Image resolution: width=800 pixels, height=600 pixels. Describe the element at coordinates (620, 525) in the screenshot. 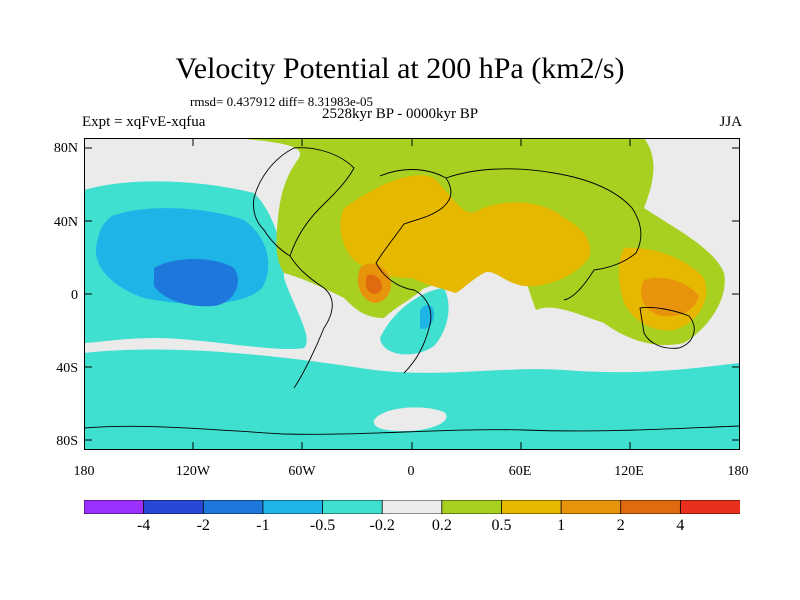

I see `colorbar-label: 2` at that location.